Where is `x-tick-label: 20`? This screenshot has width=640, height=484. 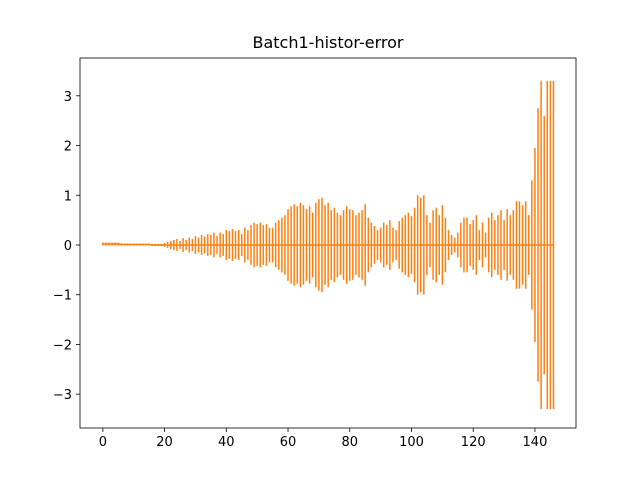
x-tick-label: 20 is located at coordinates (164, 442).